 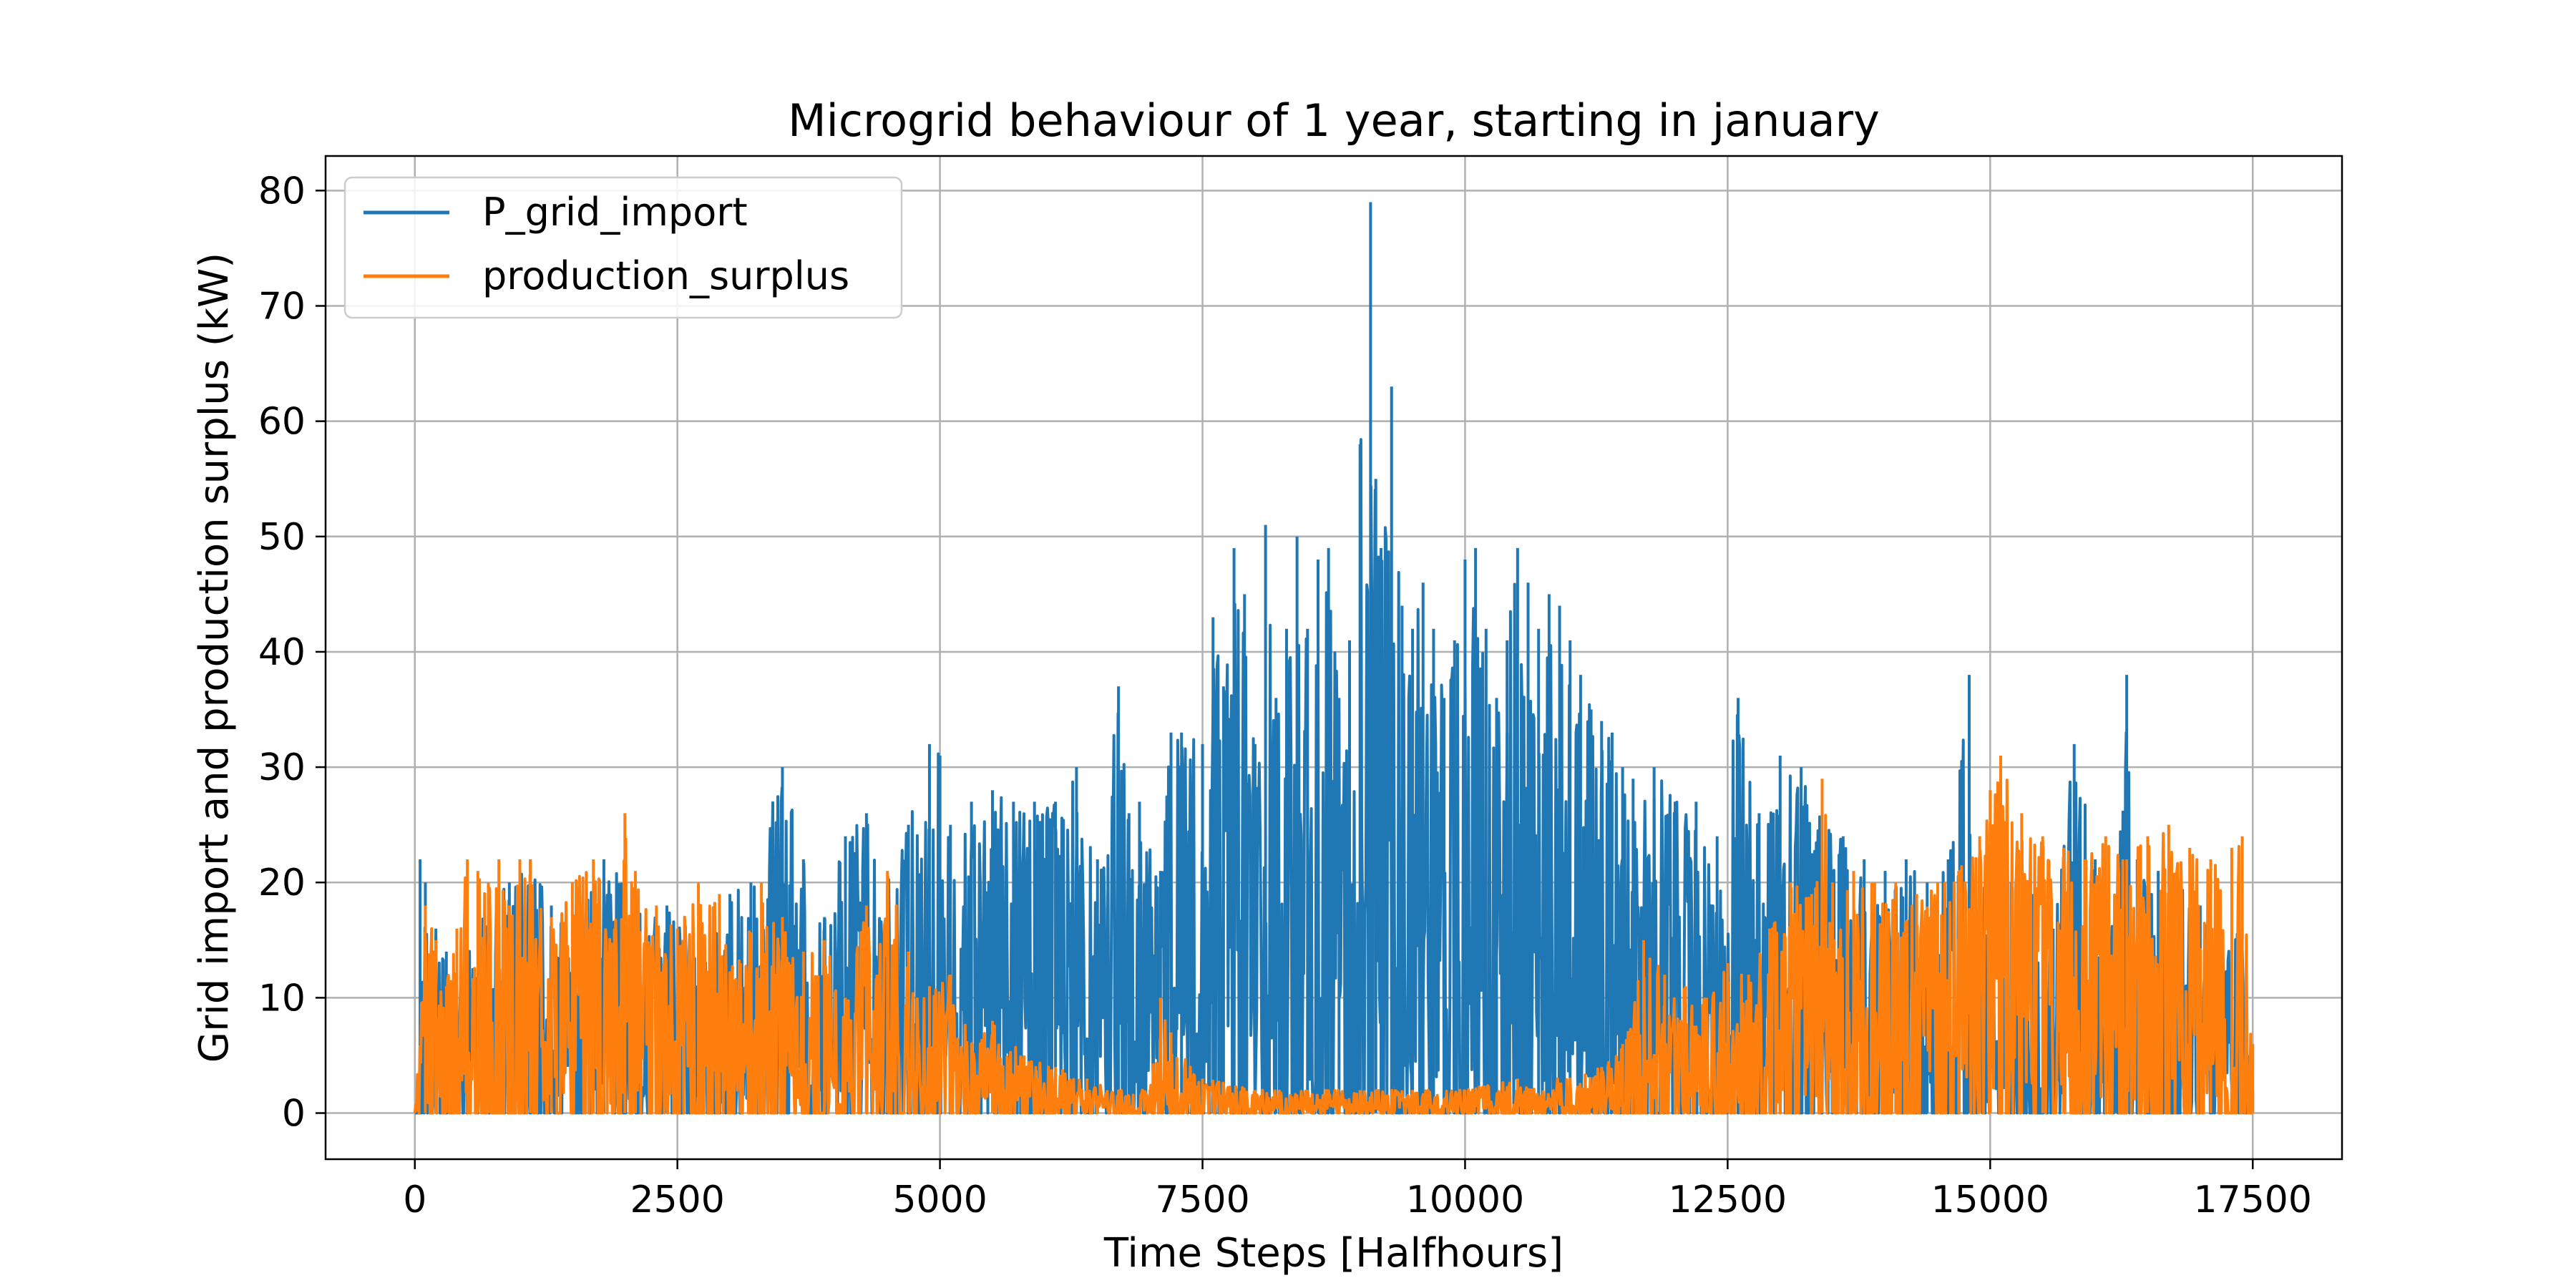 I want to click on x-tick-label: 17500, so click(x=2253, y=1200).